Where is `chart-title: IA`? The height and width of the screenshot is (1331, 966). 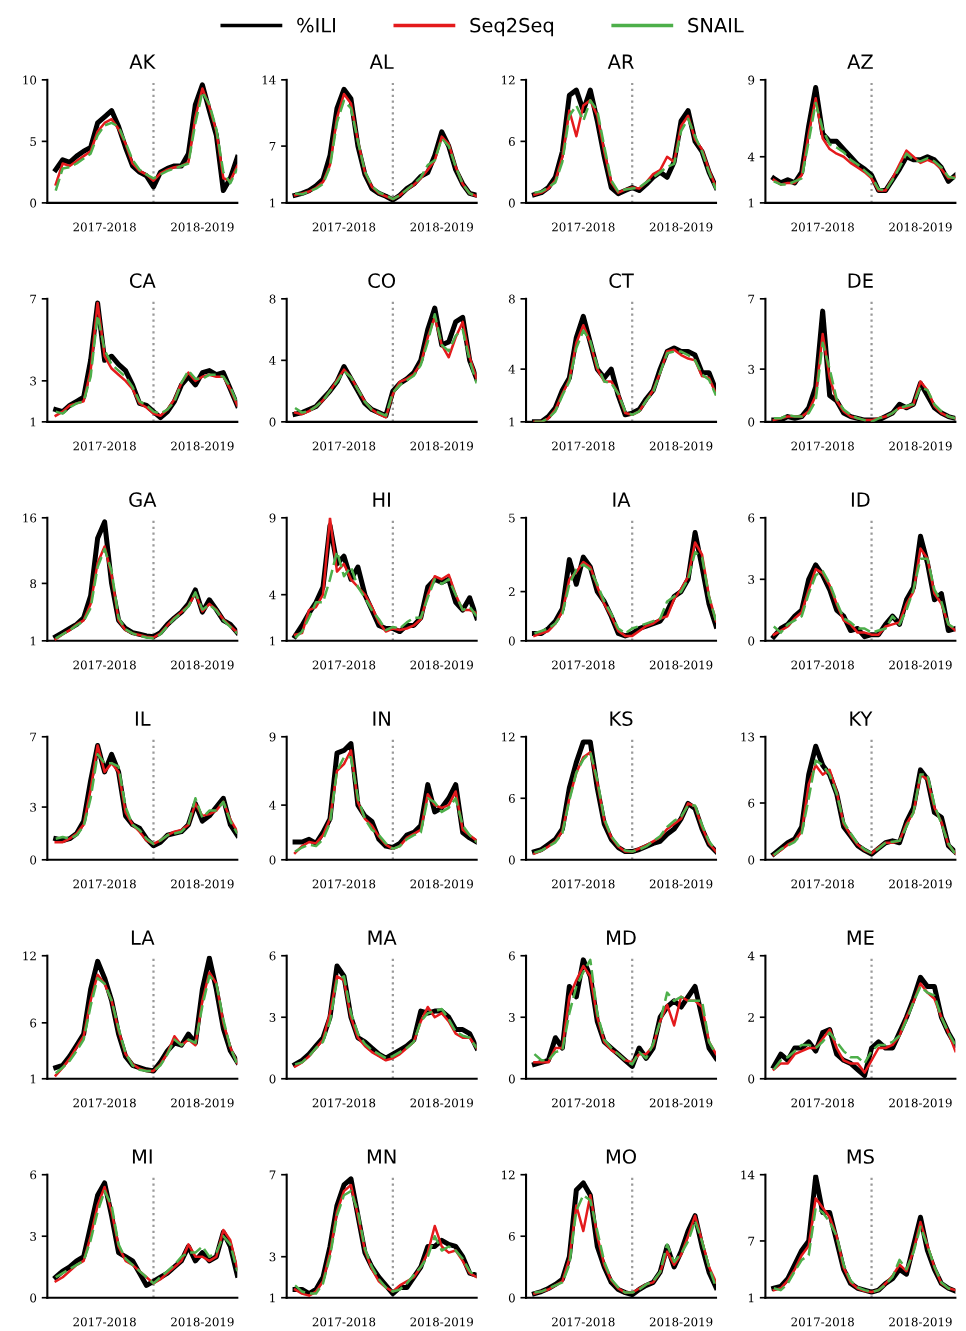 chart-title: IA is located at coordinates (622, 499).